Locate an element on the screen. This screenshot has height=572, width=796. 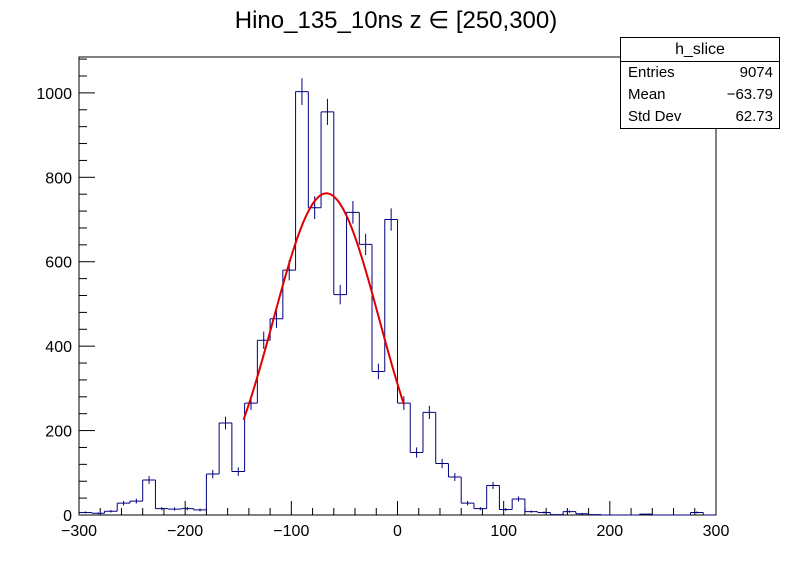
x-tick-label: 300 is located at coordinates (716, 531).